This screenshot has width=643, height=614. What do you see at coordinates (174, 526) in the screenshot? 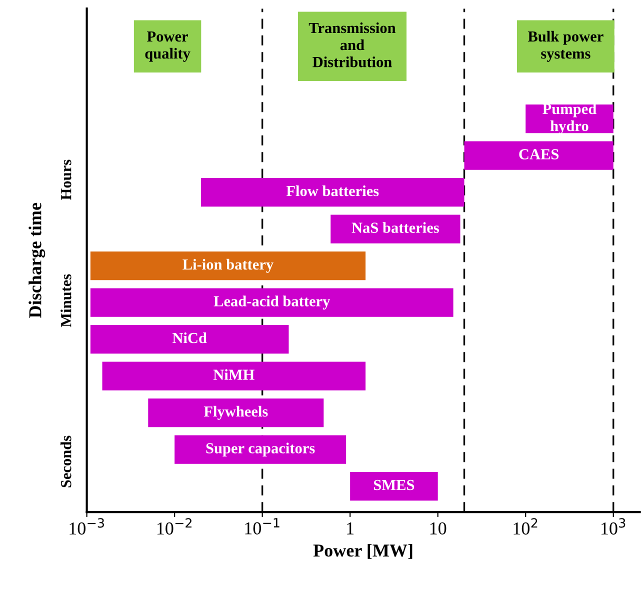
I see `x-tick-label: 10$^{−2}$` at bounding box center [174, 526].